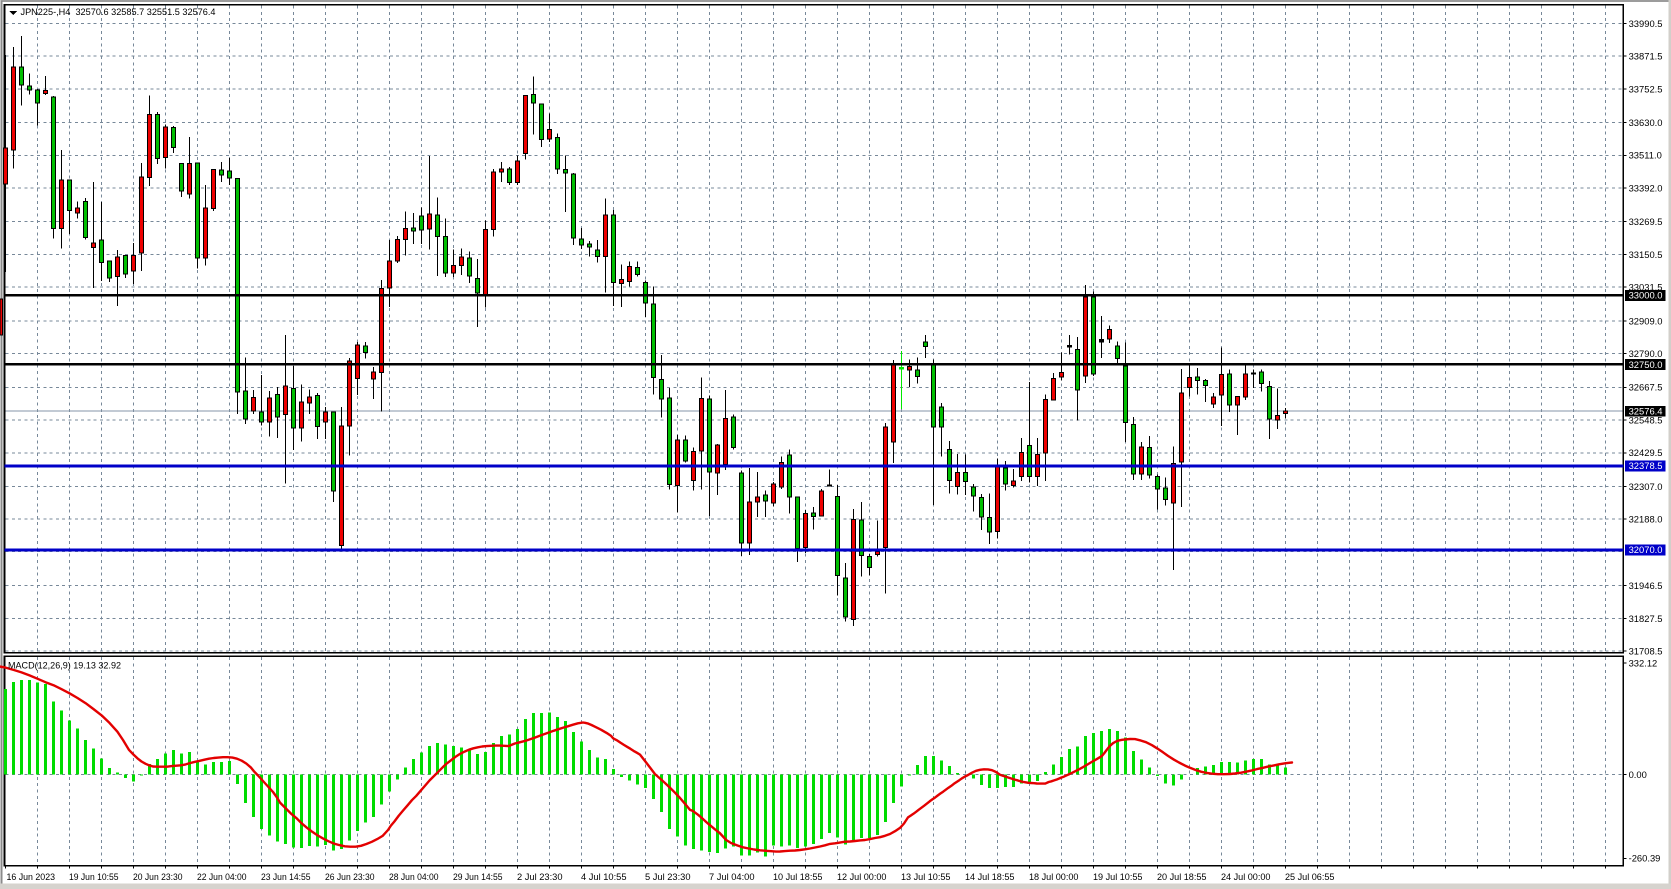 Image resolution: width=1671 pixels, height=889 pixels. Describe the element at coordinates (926, 876) in the screenshot. I see `svg-text: 13 Jul 10:55` at that location.